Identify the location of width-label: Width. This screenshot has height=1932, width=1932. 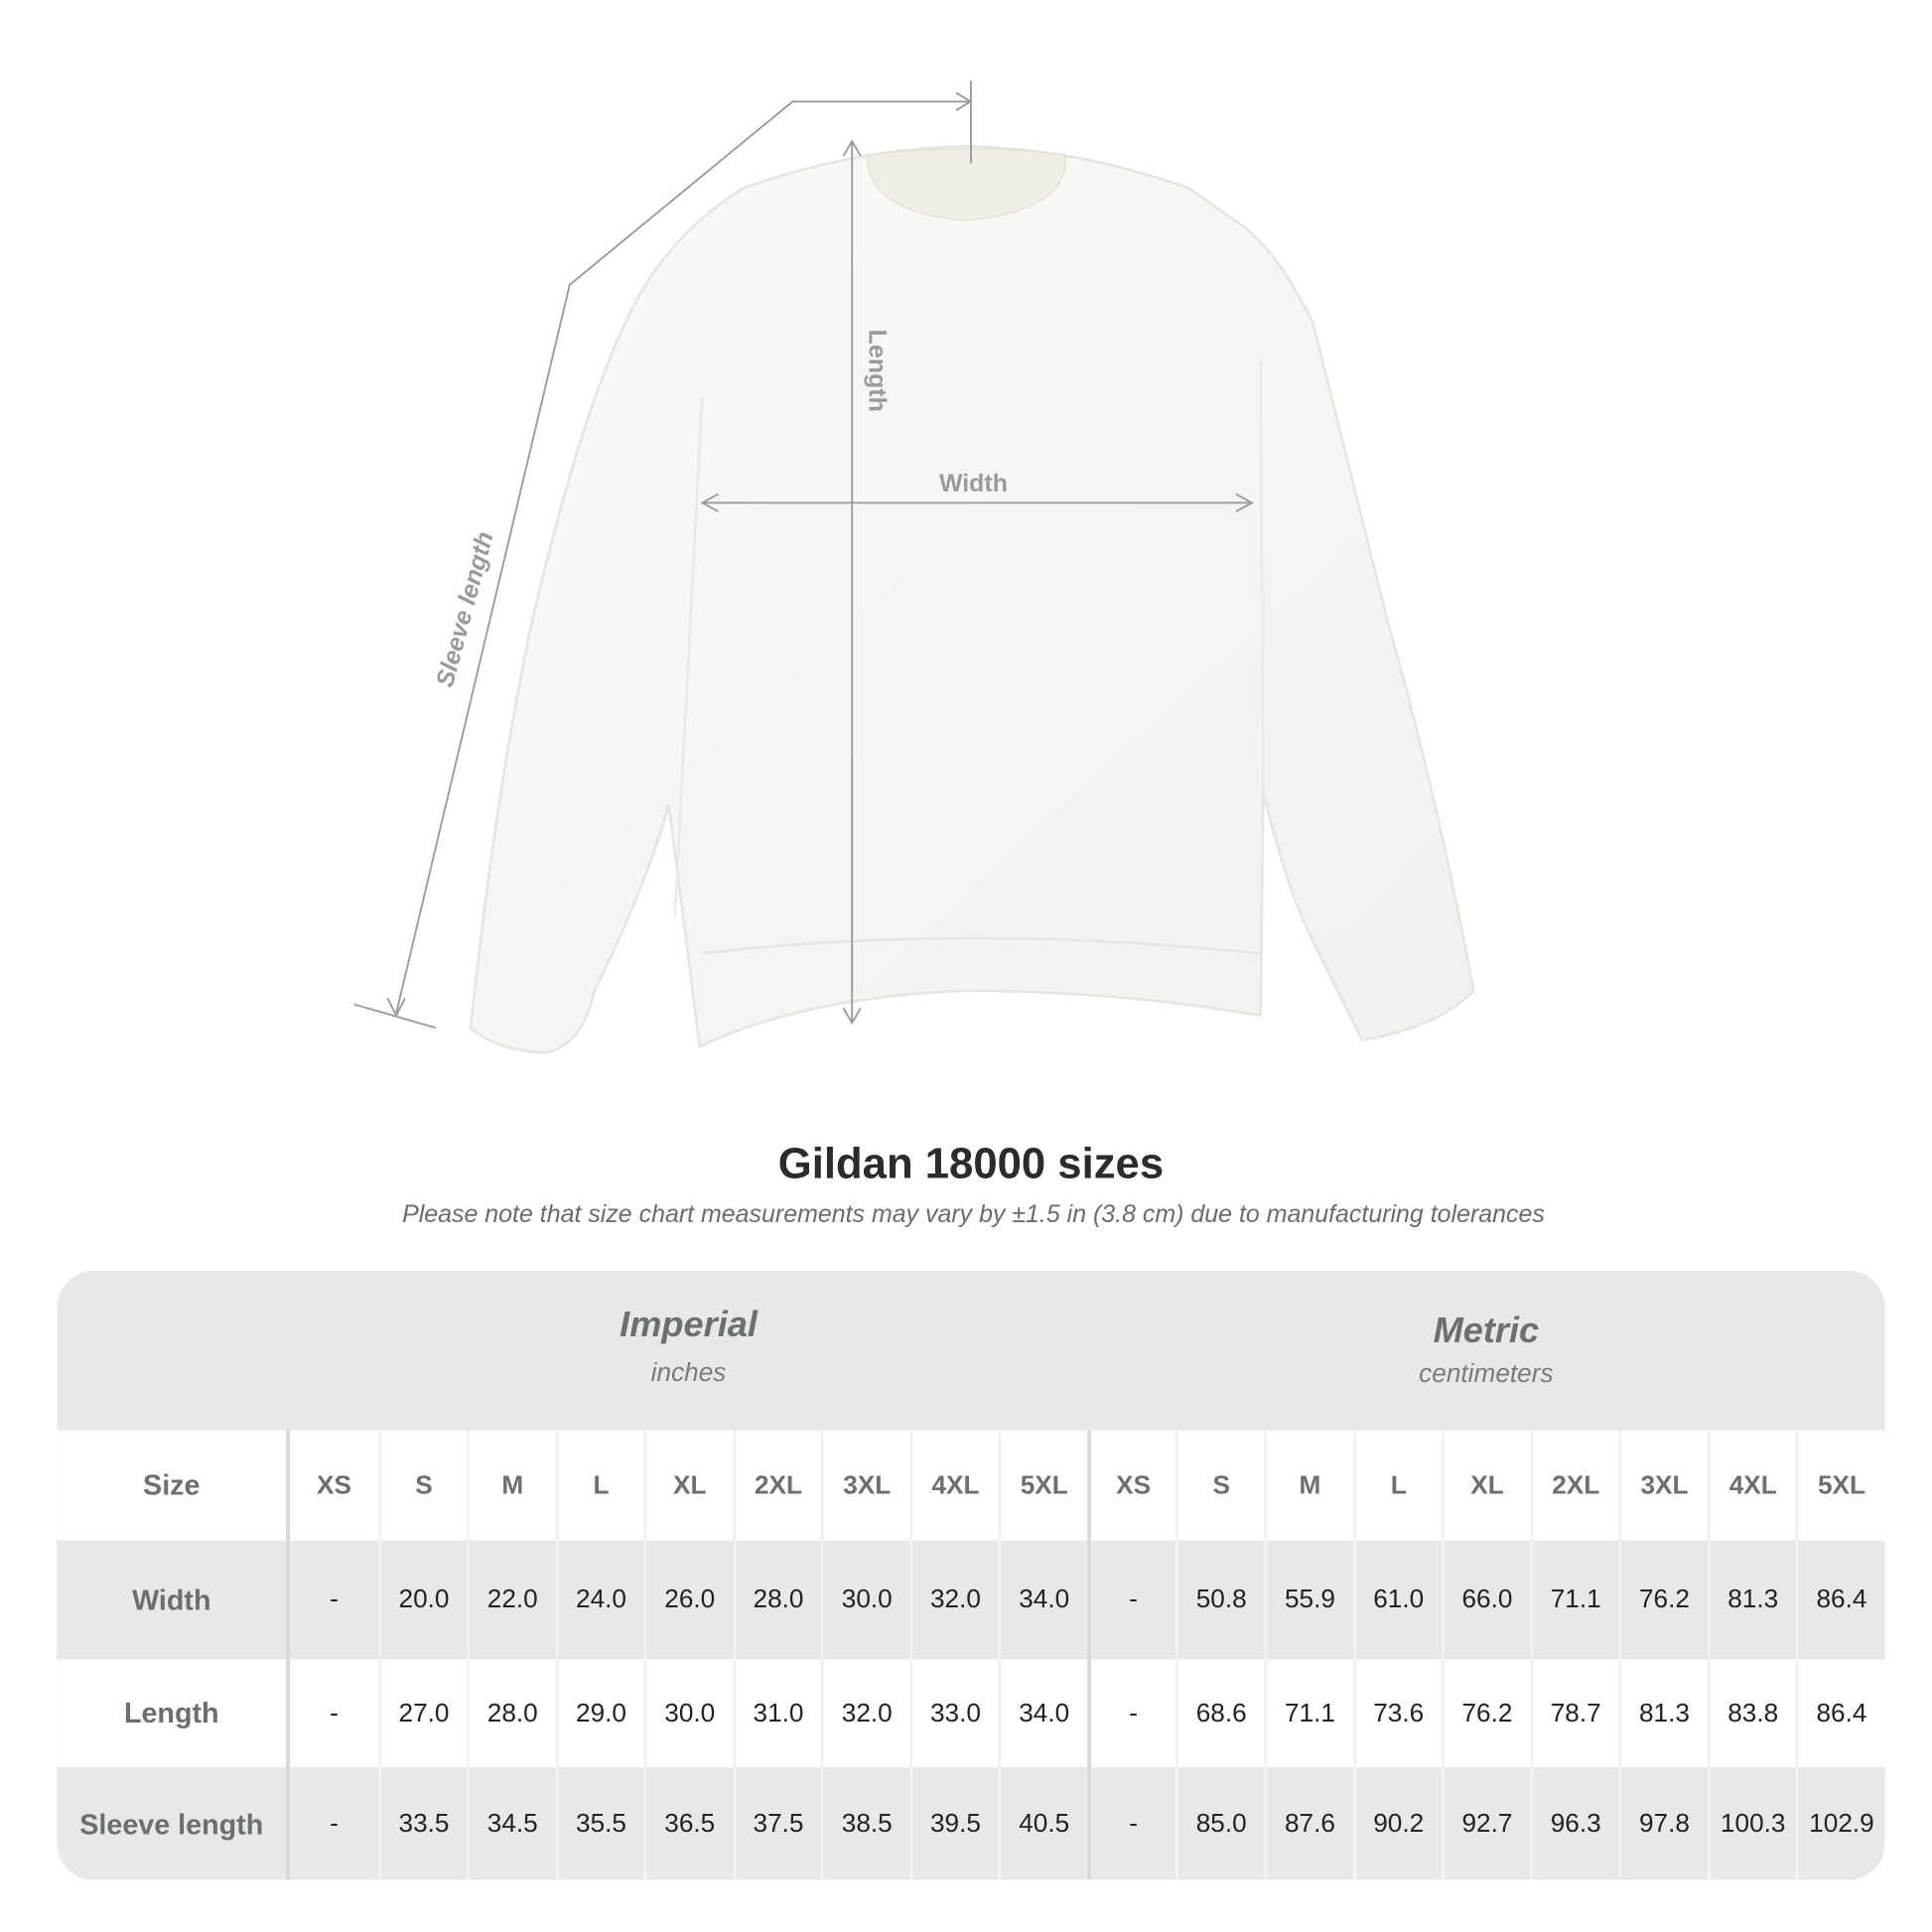
(974, 484).